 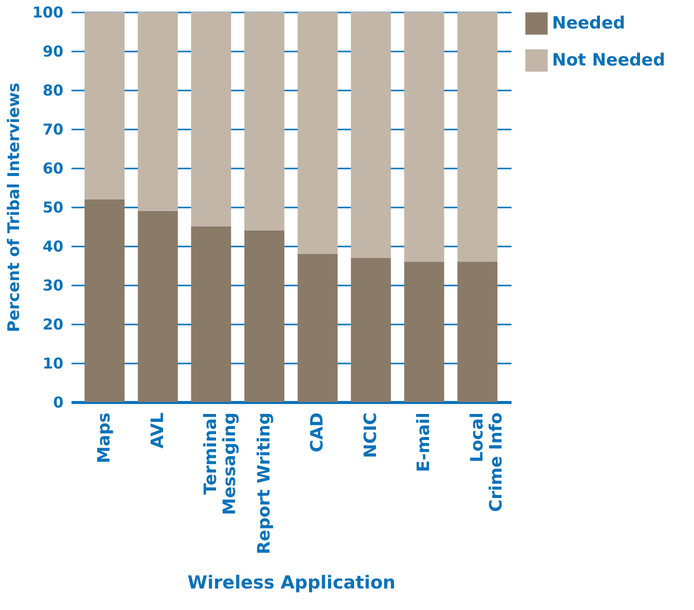 I want to click on x-tick-label: Local Crime Info, so click(x=486, y=462).